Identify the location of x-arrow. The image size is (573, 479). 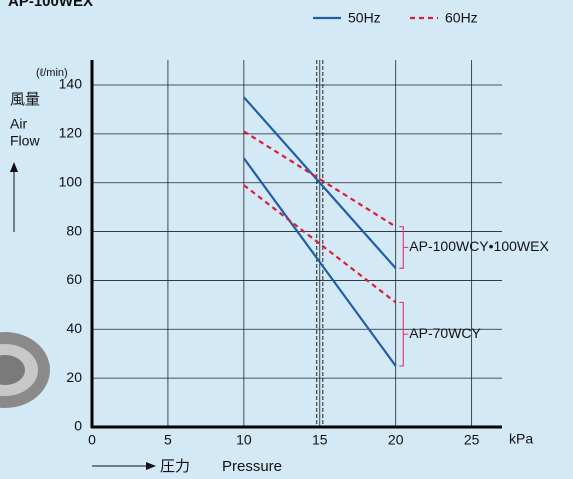
(124, 466).